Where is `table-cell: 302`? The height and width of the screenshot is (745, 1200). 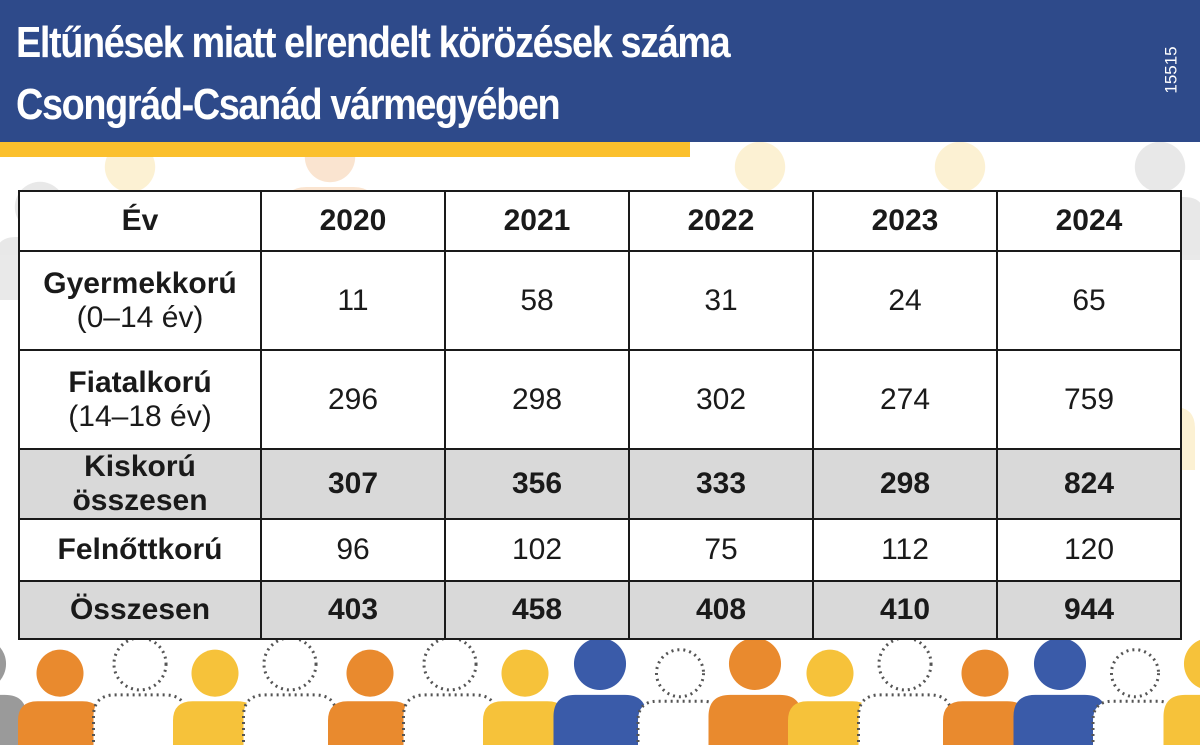
table-cell: 302 is located at coordinates (721, 399).